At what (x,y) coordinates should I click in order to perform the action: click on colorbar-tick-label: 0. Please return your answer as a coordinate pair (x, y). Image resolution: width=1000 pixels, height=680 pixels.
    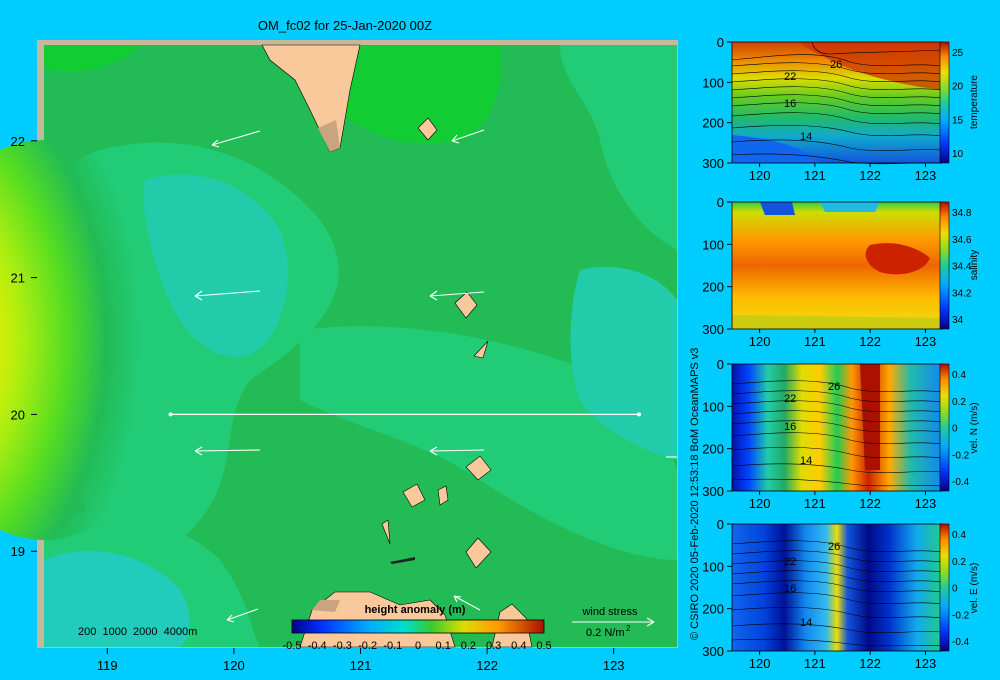
    Looking at the image, I should click on (418, 646).